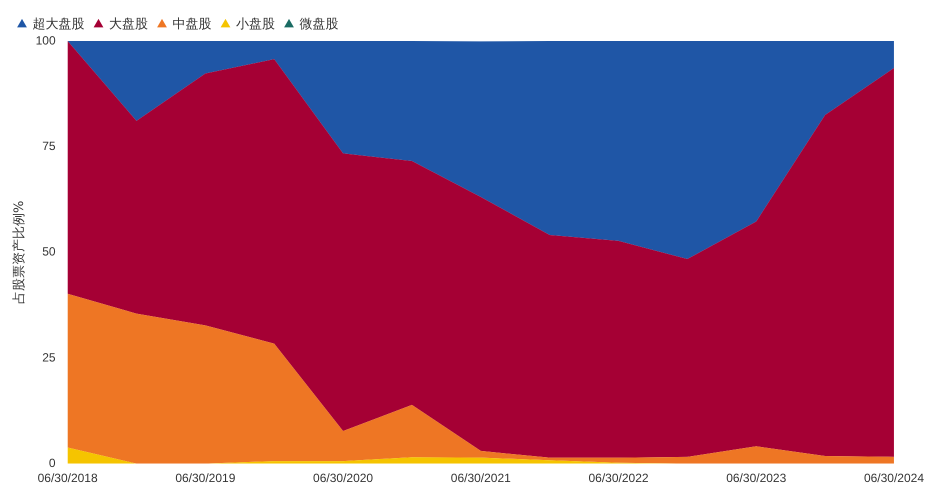 Image resolution: width=940 pixels, height=502 pixels. Describe the element at coordinates (20, 252) in the screenshot. I see `y-axis-title: 占股票资产比例%` at that location.